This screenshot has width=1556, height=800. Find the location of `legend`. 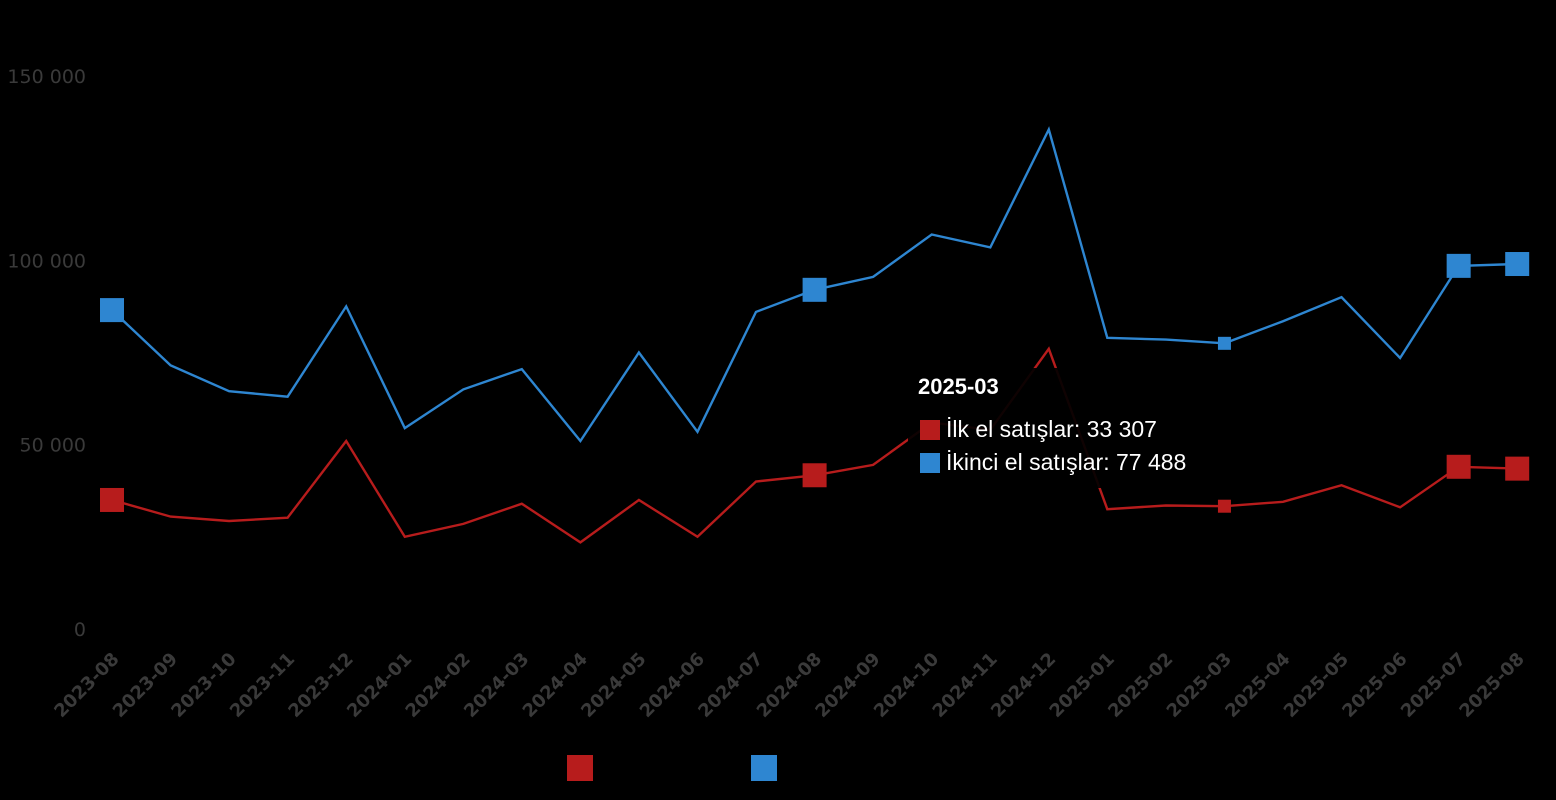

legend is located at coordinates (672, 768).